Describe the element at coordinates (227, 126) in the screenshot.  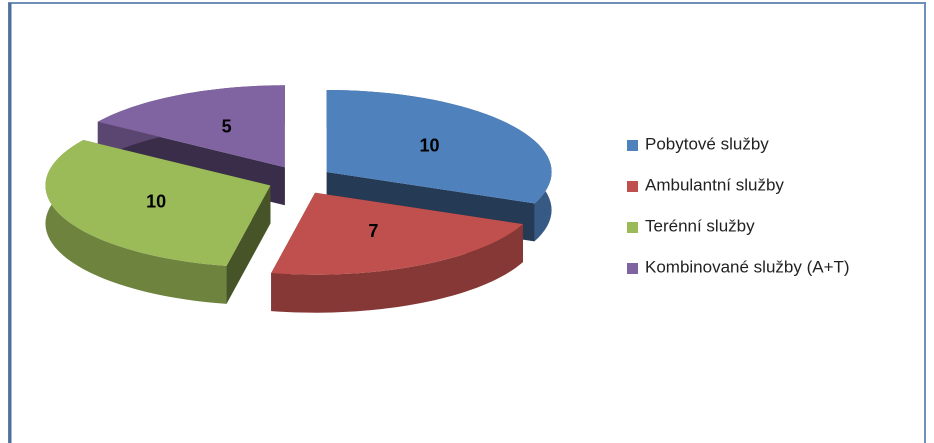
I see `data-label: 5` at that location.